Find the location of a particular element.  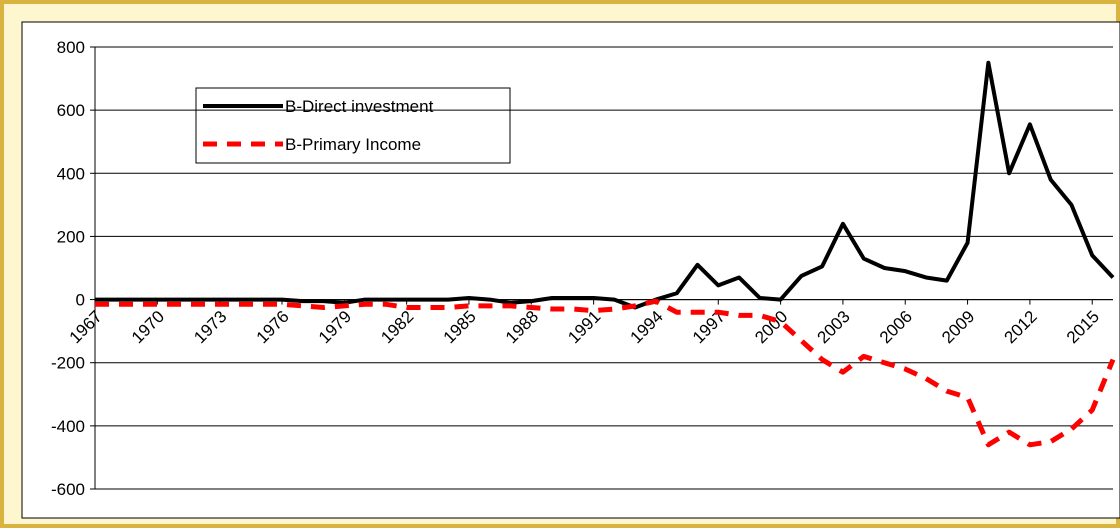

legend is located at coordinates (353, 125).